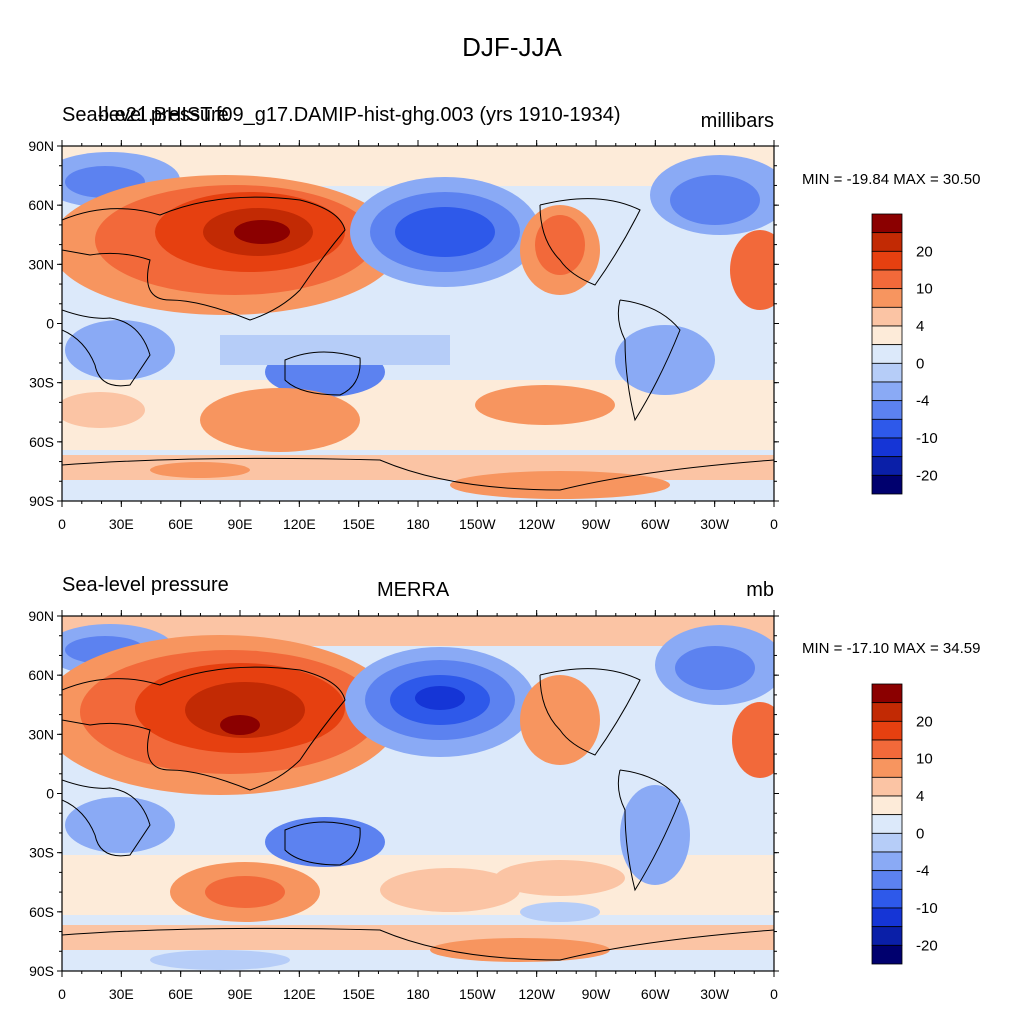  What do you see at coordinates (891, 648) in the screenshot?
I see `panel-2-min-max: MIN = -17.10 MAX = 34.59` at bounding box center [891, 648].